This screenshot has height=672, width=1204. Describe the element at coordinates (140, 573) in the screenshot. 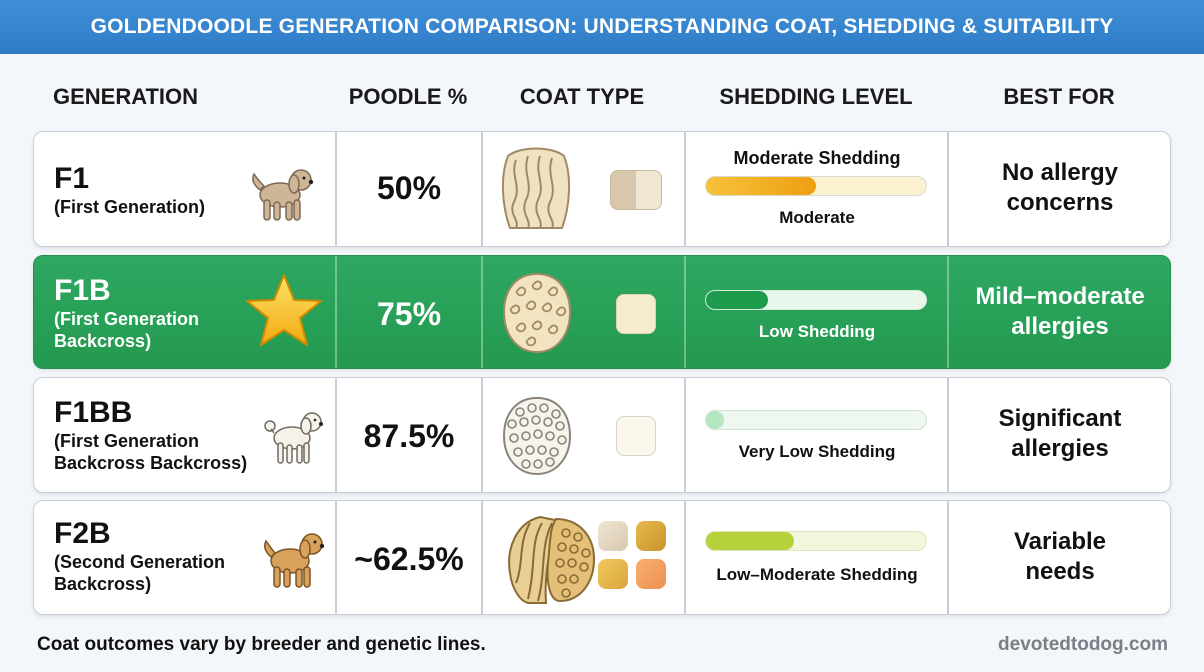

I see `generation-description: (Second Generation Backcross)` at that location.